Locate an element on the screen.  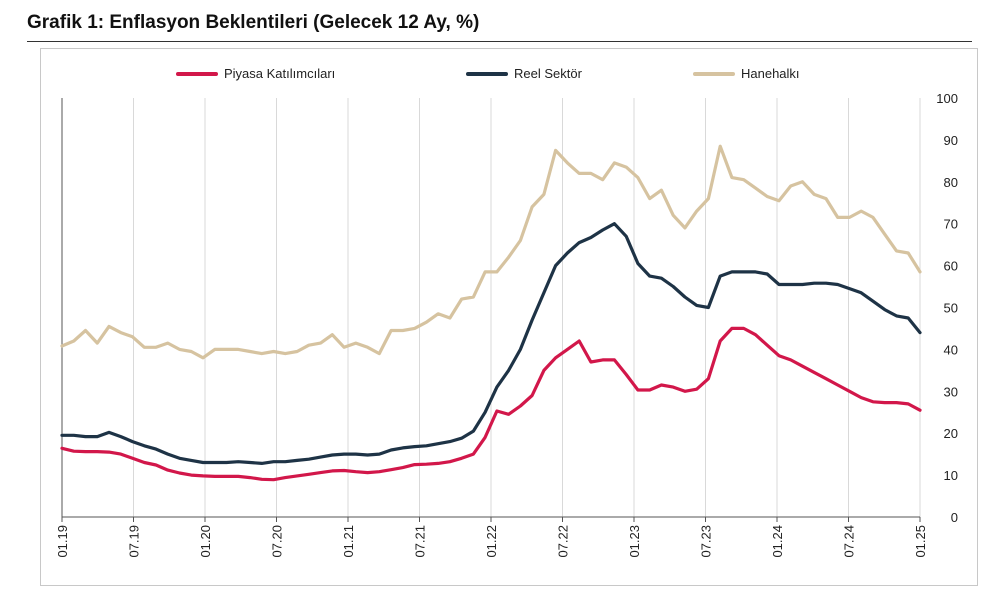
x-tick-label: 01.25 is located at coordinates (920, 541).